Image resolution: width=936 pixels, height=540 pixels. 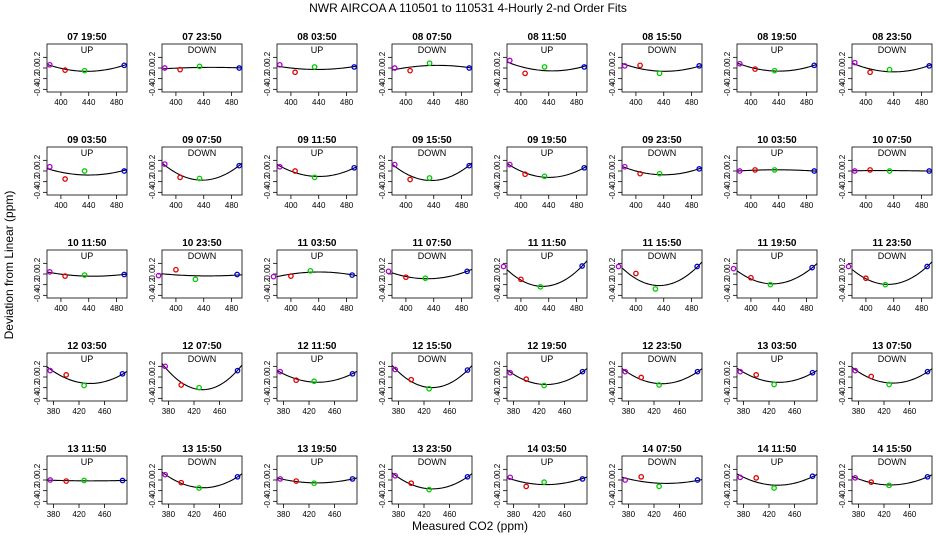 What do you see at coordinates (424, 411) in the screenshot?
I see `x-tick-label: 420` at bounding box center [424, 411].